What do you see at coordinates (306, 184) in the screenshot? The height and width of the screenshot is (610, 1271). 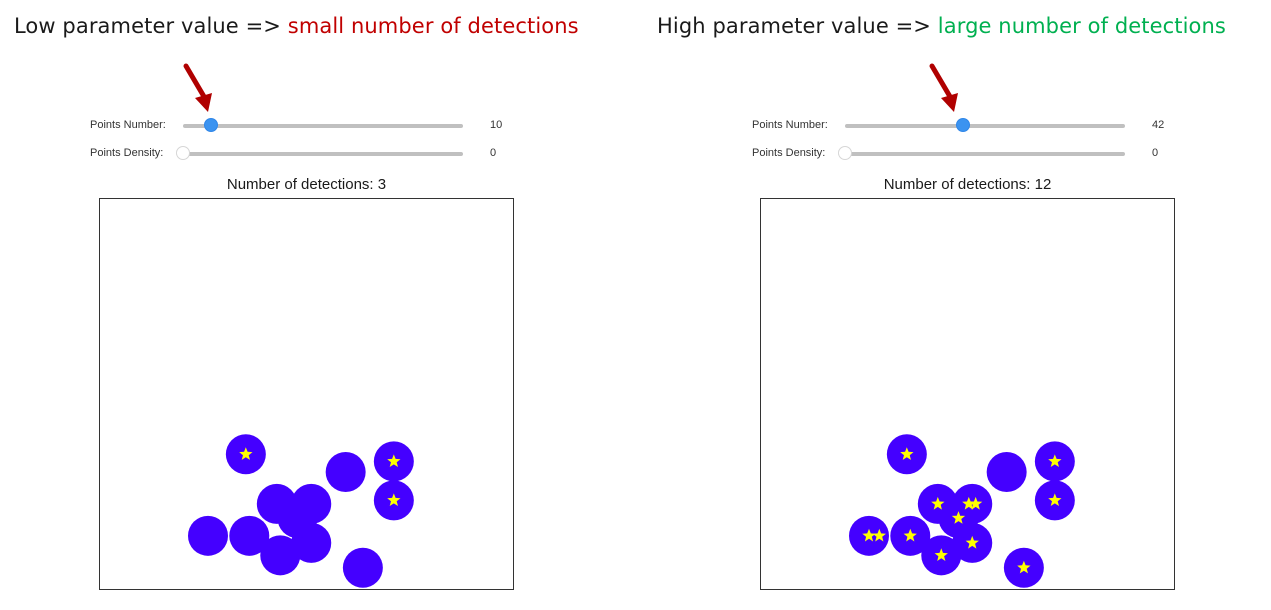 I see `detections-title: Number of detections: 3` at bounding box center [306, 184].